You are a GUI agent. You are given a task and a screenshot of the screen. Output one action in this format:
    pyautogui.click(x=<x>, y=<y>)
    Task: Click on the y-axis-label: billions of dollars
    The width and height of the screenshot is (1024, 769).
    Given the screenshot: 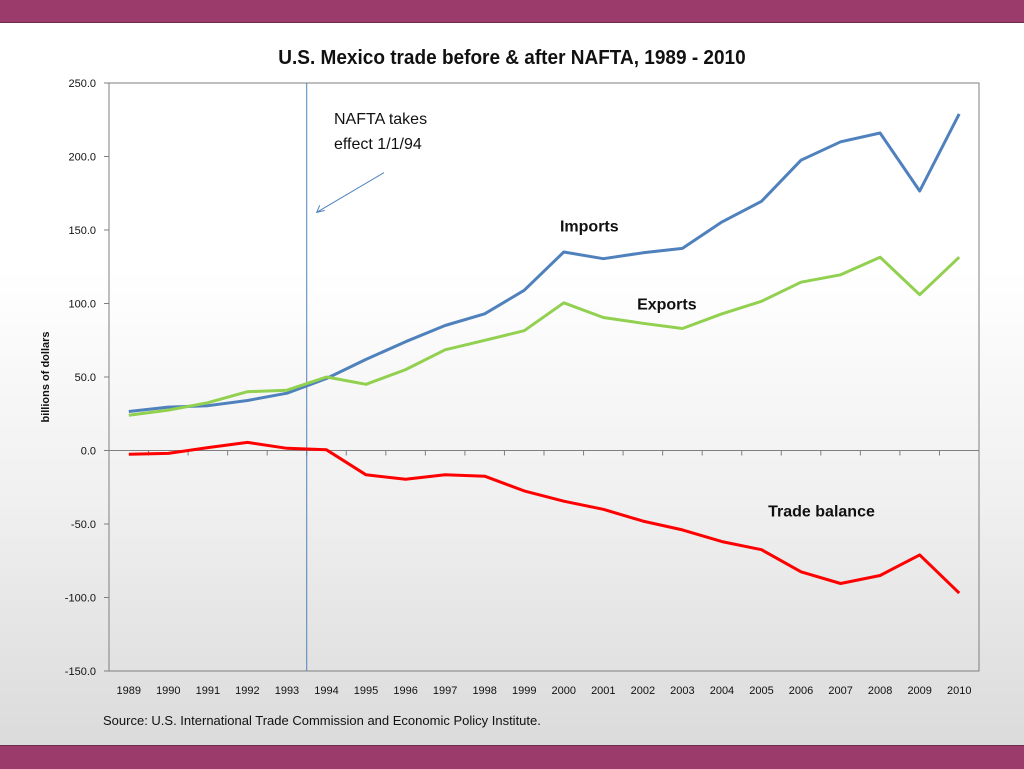 What is the action you would take?
    pyautogui.click(x=46, y=376)
    